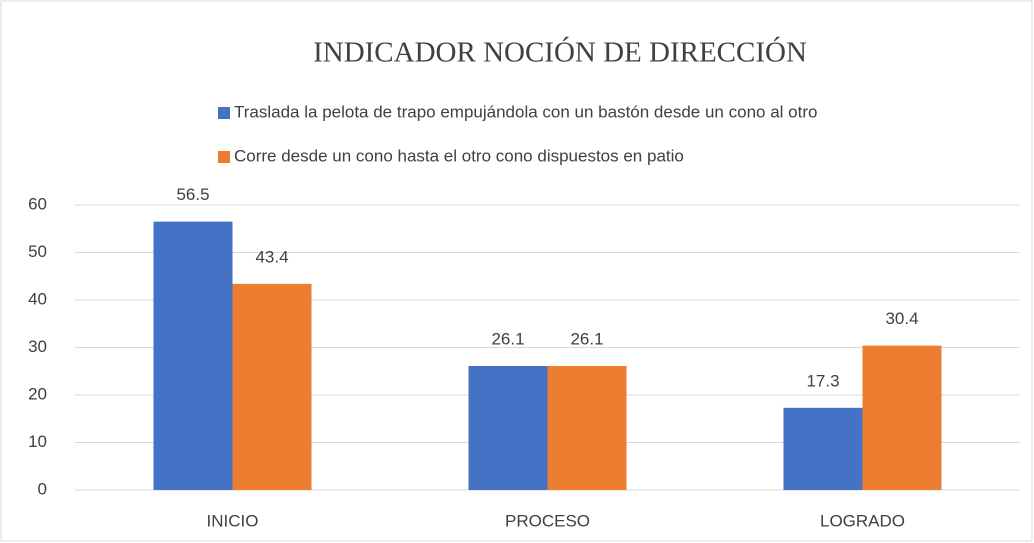  Describe the element at coordinates (271, 256) in the screenshot. I see `data-label: 43.4` at that location.